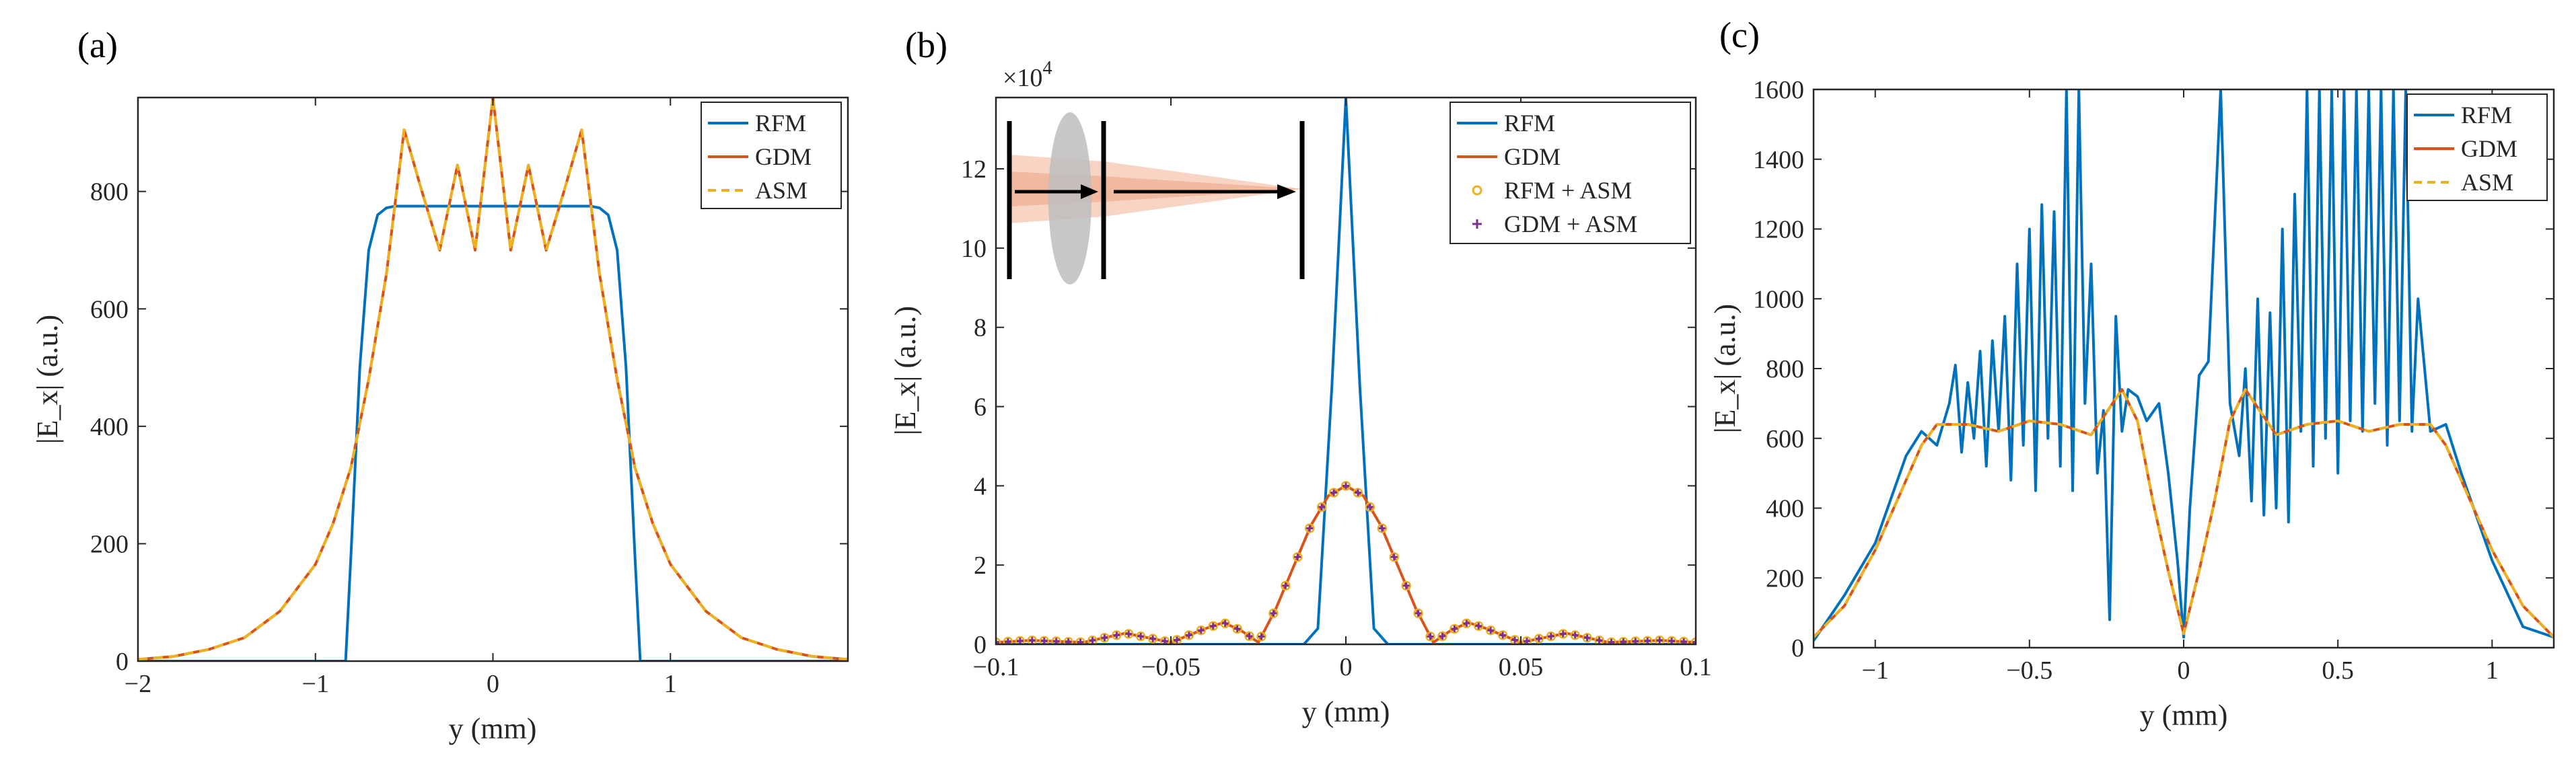 The width and height of the screenshot is (2576, 760). I want to click on y-tick-label: 6, so click(980, 408).